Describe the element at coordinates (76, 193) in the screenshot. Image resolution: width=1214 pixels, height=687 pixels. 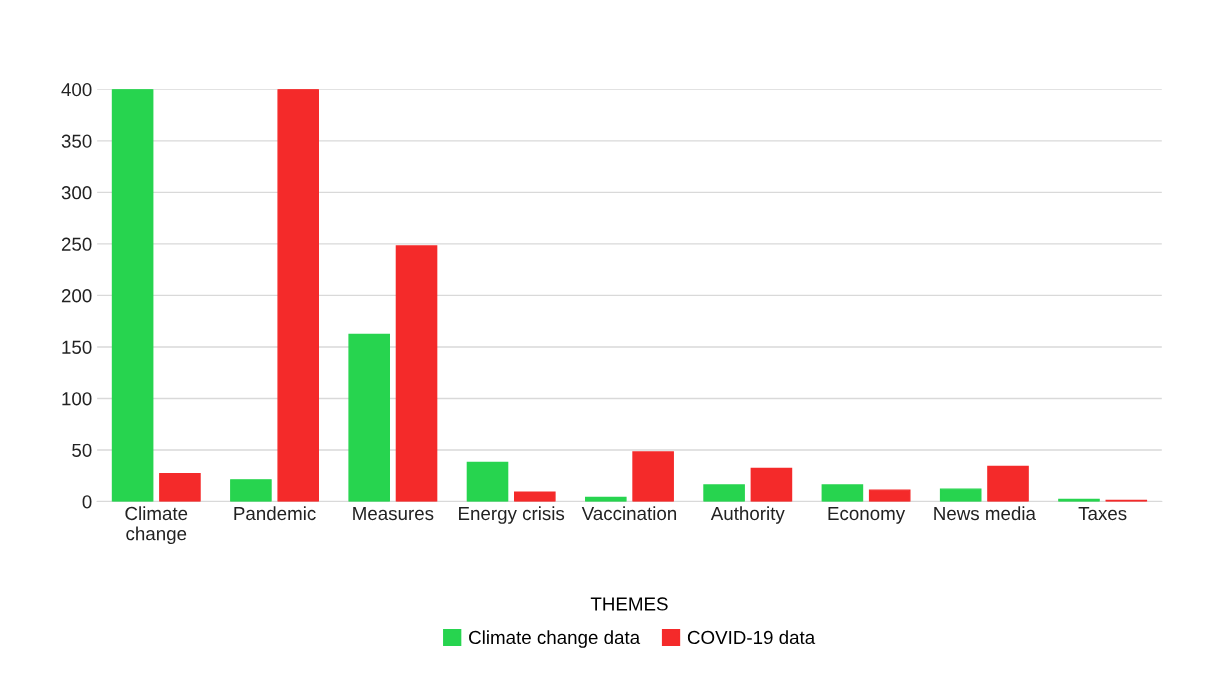
I see `y-tick-label: 300` at that location.